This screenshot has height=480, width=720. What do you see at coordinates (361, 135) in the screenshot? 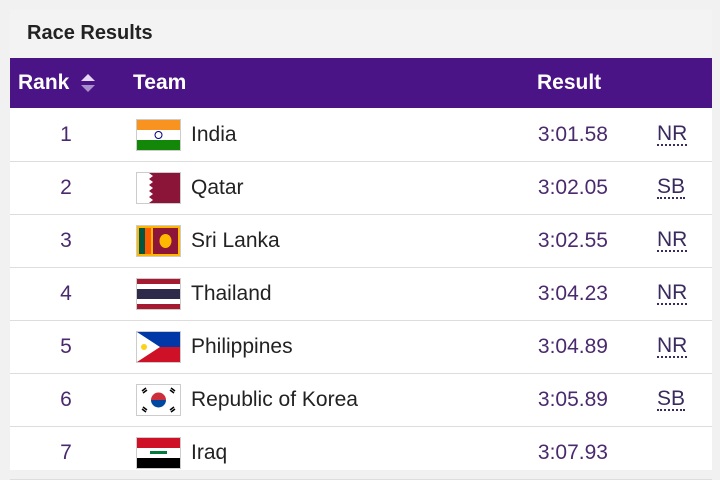
I see `table-row: 1 India 3:01.58 NR` at bounding box center [361, 135].